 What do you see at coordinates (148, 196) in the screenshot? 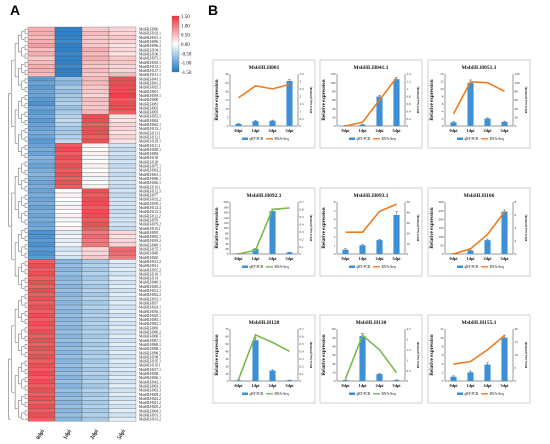
I see `heatmap-row-label: MsbHLH077` at bounding box center [148, 196].